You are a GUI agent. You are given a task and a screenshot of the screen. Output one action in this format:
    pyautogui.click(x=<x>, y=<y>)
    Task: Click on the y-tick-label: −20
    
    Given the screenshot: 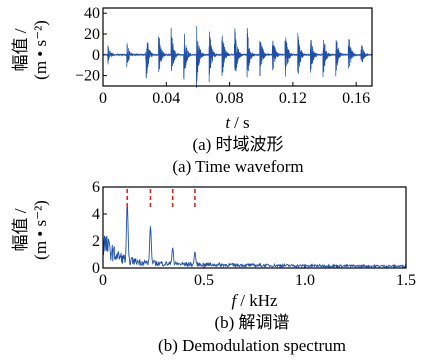 What is the action you would take?
    pyautogui.click(x=87, y=76)
    